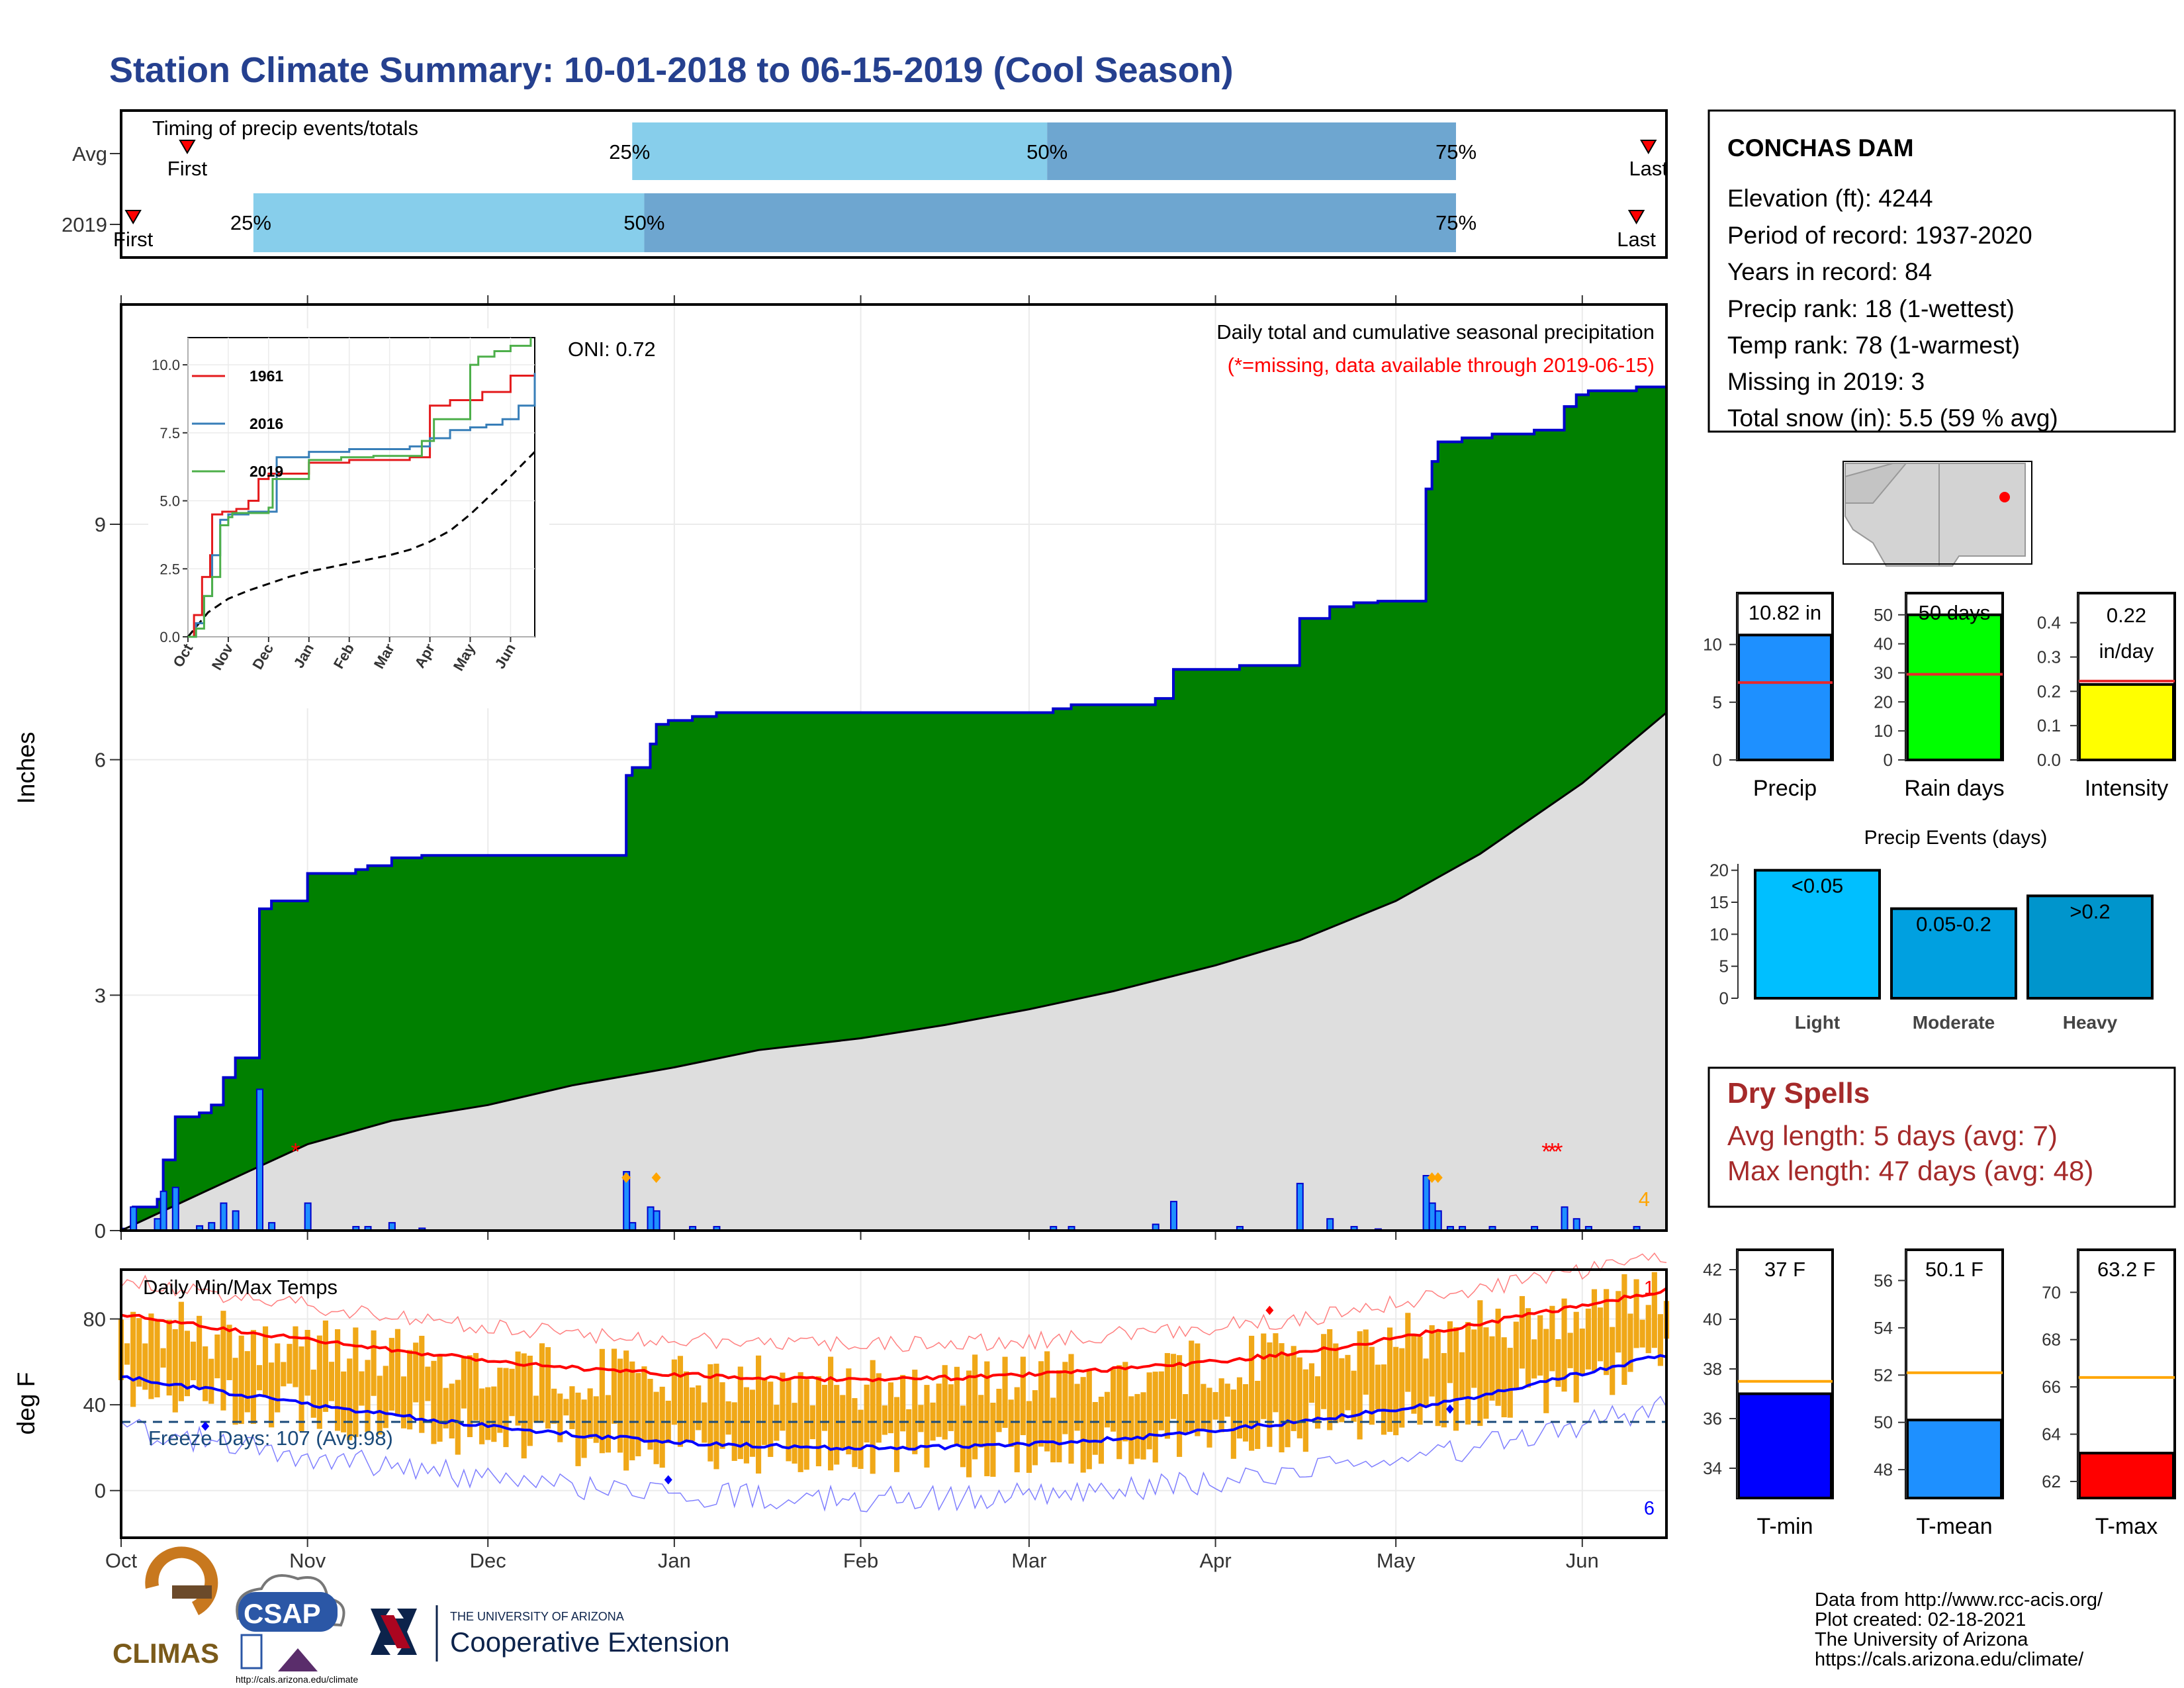  What do you see at coordinates (675, 1560) in the screenshot?
I see `month-label: Jan` at bounding box center [675, 1560].